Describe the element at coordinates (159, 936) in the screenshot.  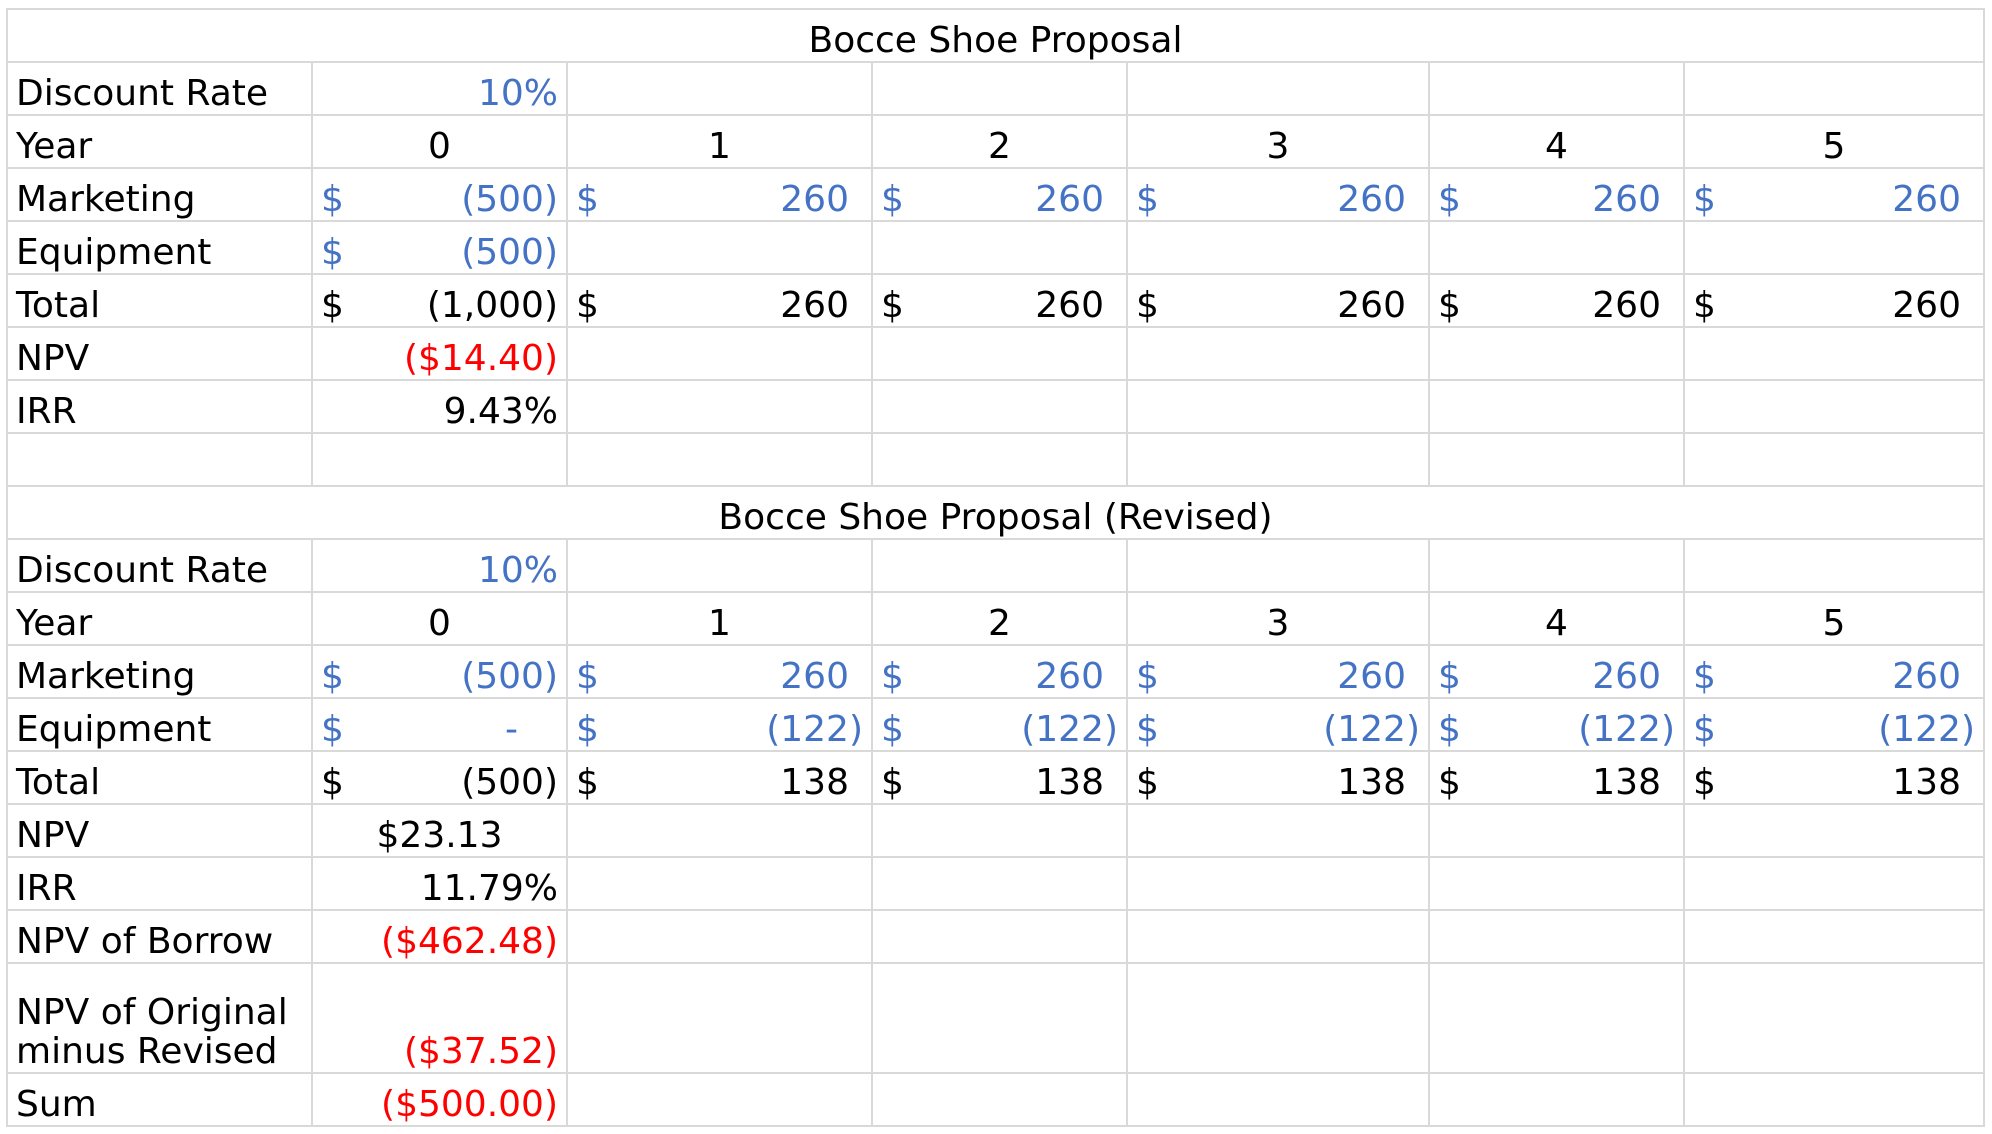
I see `summary-label: NPV of Borrow` at that location.